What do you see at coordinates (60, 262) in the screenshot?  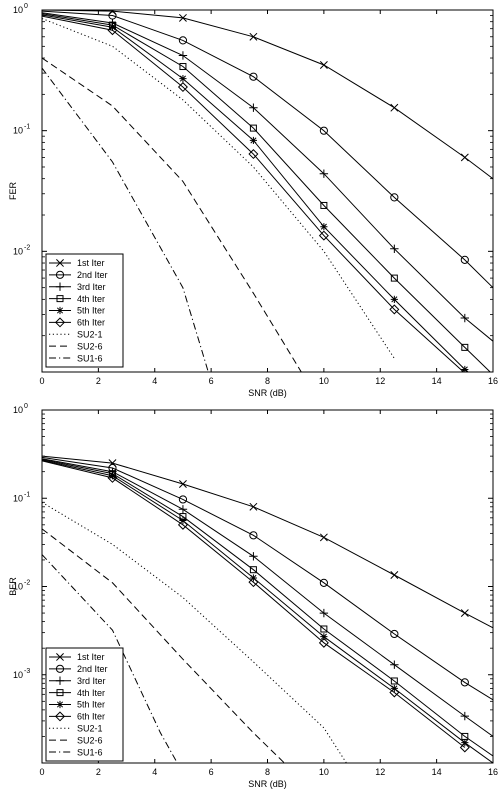 I see `legend-marker-1st-iter` at bounding box center [60, 262].